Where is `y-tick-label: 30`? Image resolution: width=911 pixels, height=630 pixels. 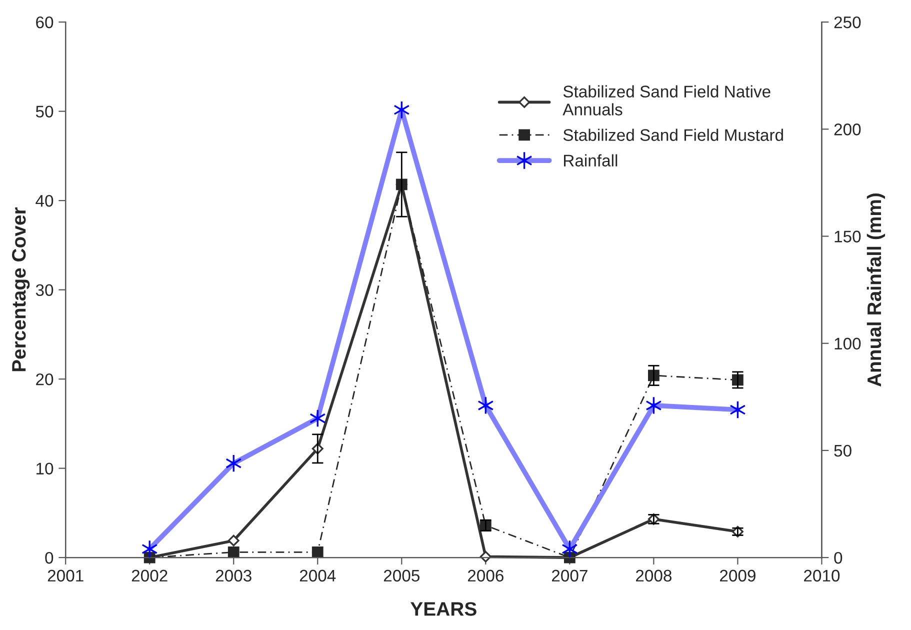
y-tick-label: 30 is located at coordinates (45, 290).